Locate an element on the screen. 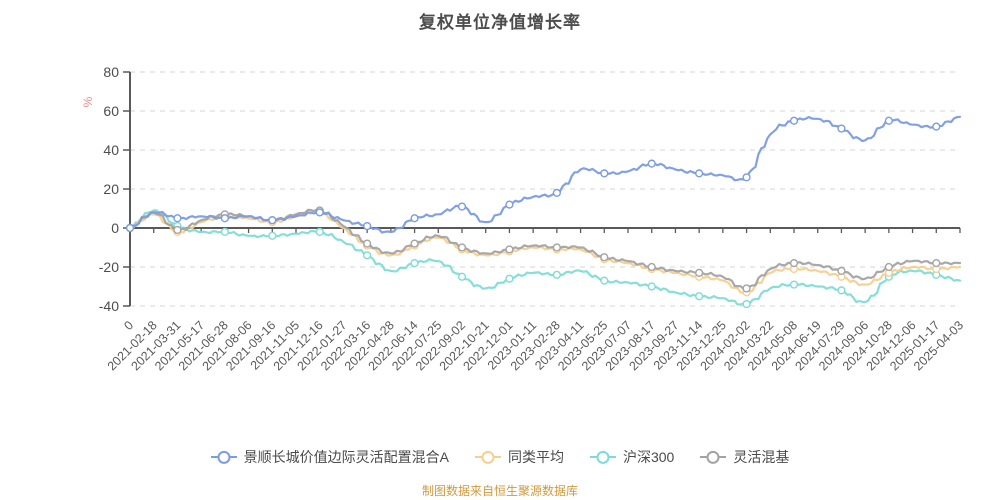 The height and width of the screenshot is (500, 1000). y-tick-label: 0 is located at coordinates (115, 228).